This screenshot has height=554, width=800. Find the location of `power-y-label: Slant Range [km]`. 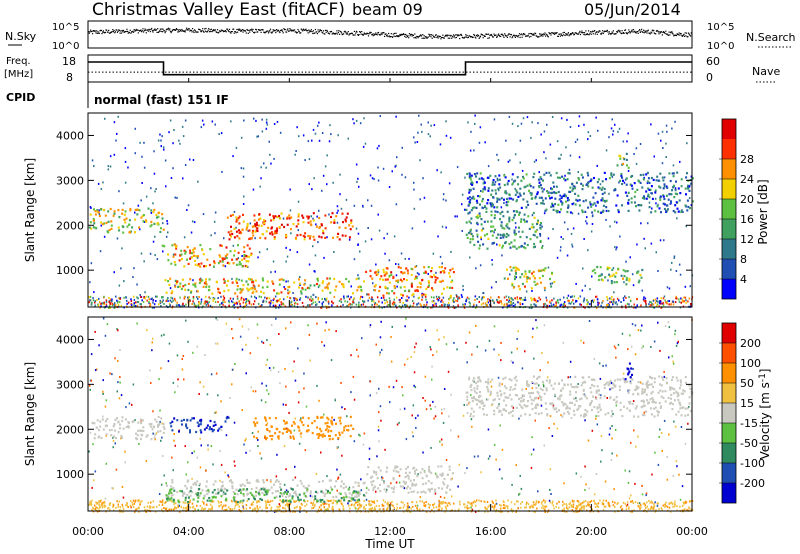

power-y-label: Slant Range [km] is located at coordinates (30, 210).